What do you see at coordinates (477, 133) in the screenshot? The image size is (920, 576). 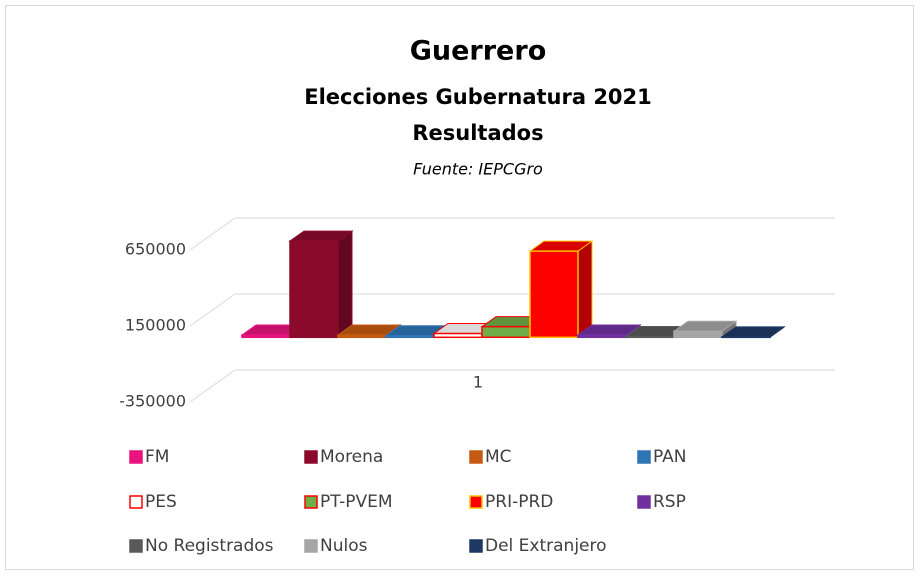 I see `chart-subtitle: Resultados` at bounding box center [477, 133].